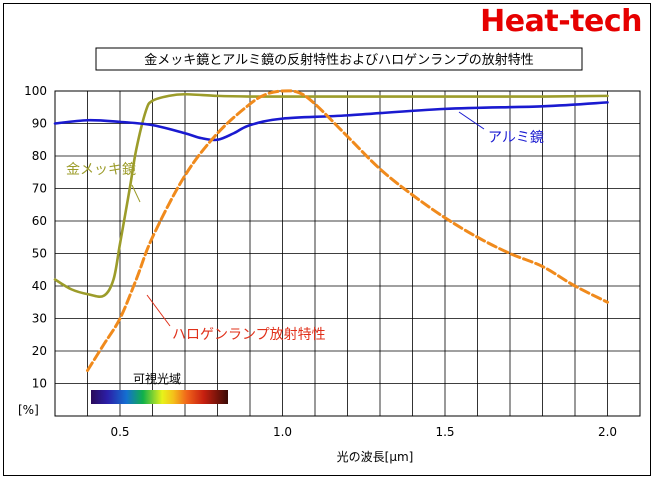  What do you see at coordinates (39, 156) in the screenshot?
I see `y-tick-label: 80` at bounding box center [39, 156].